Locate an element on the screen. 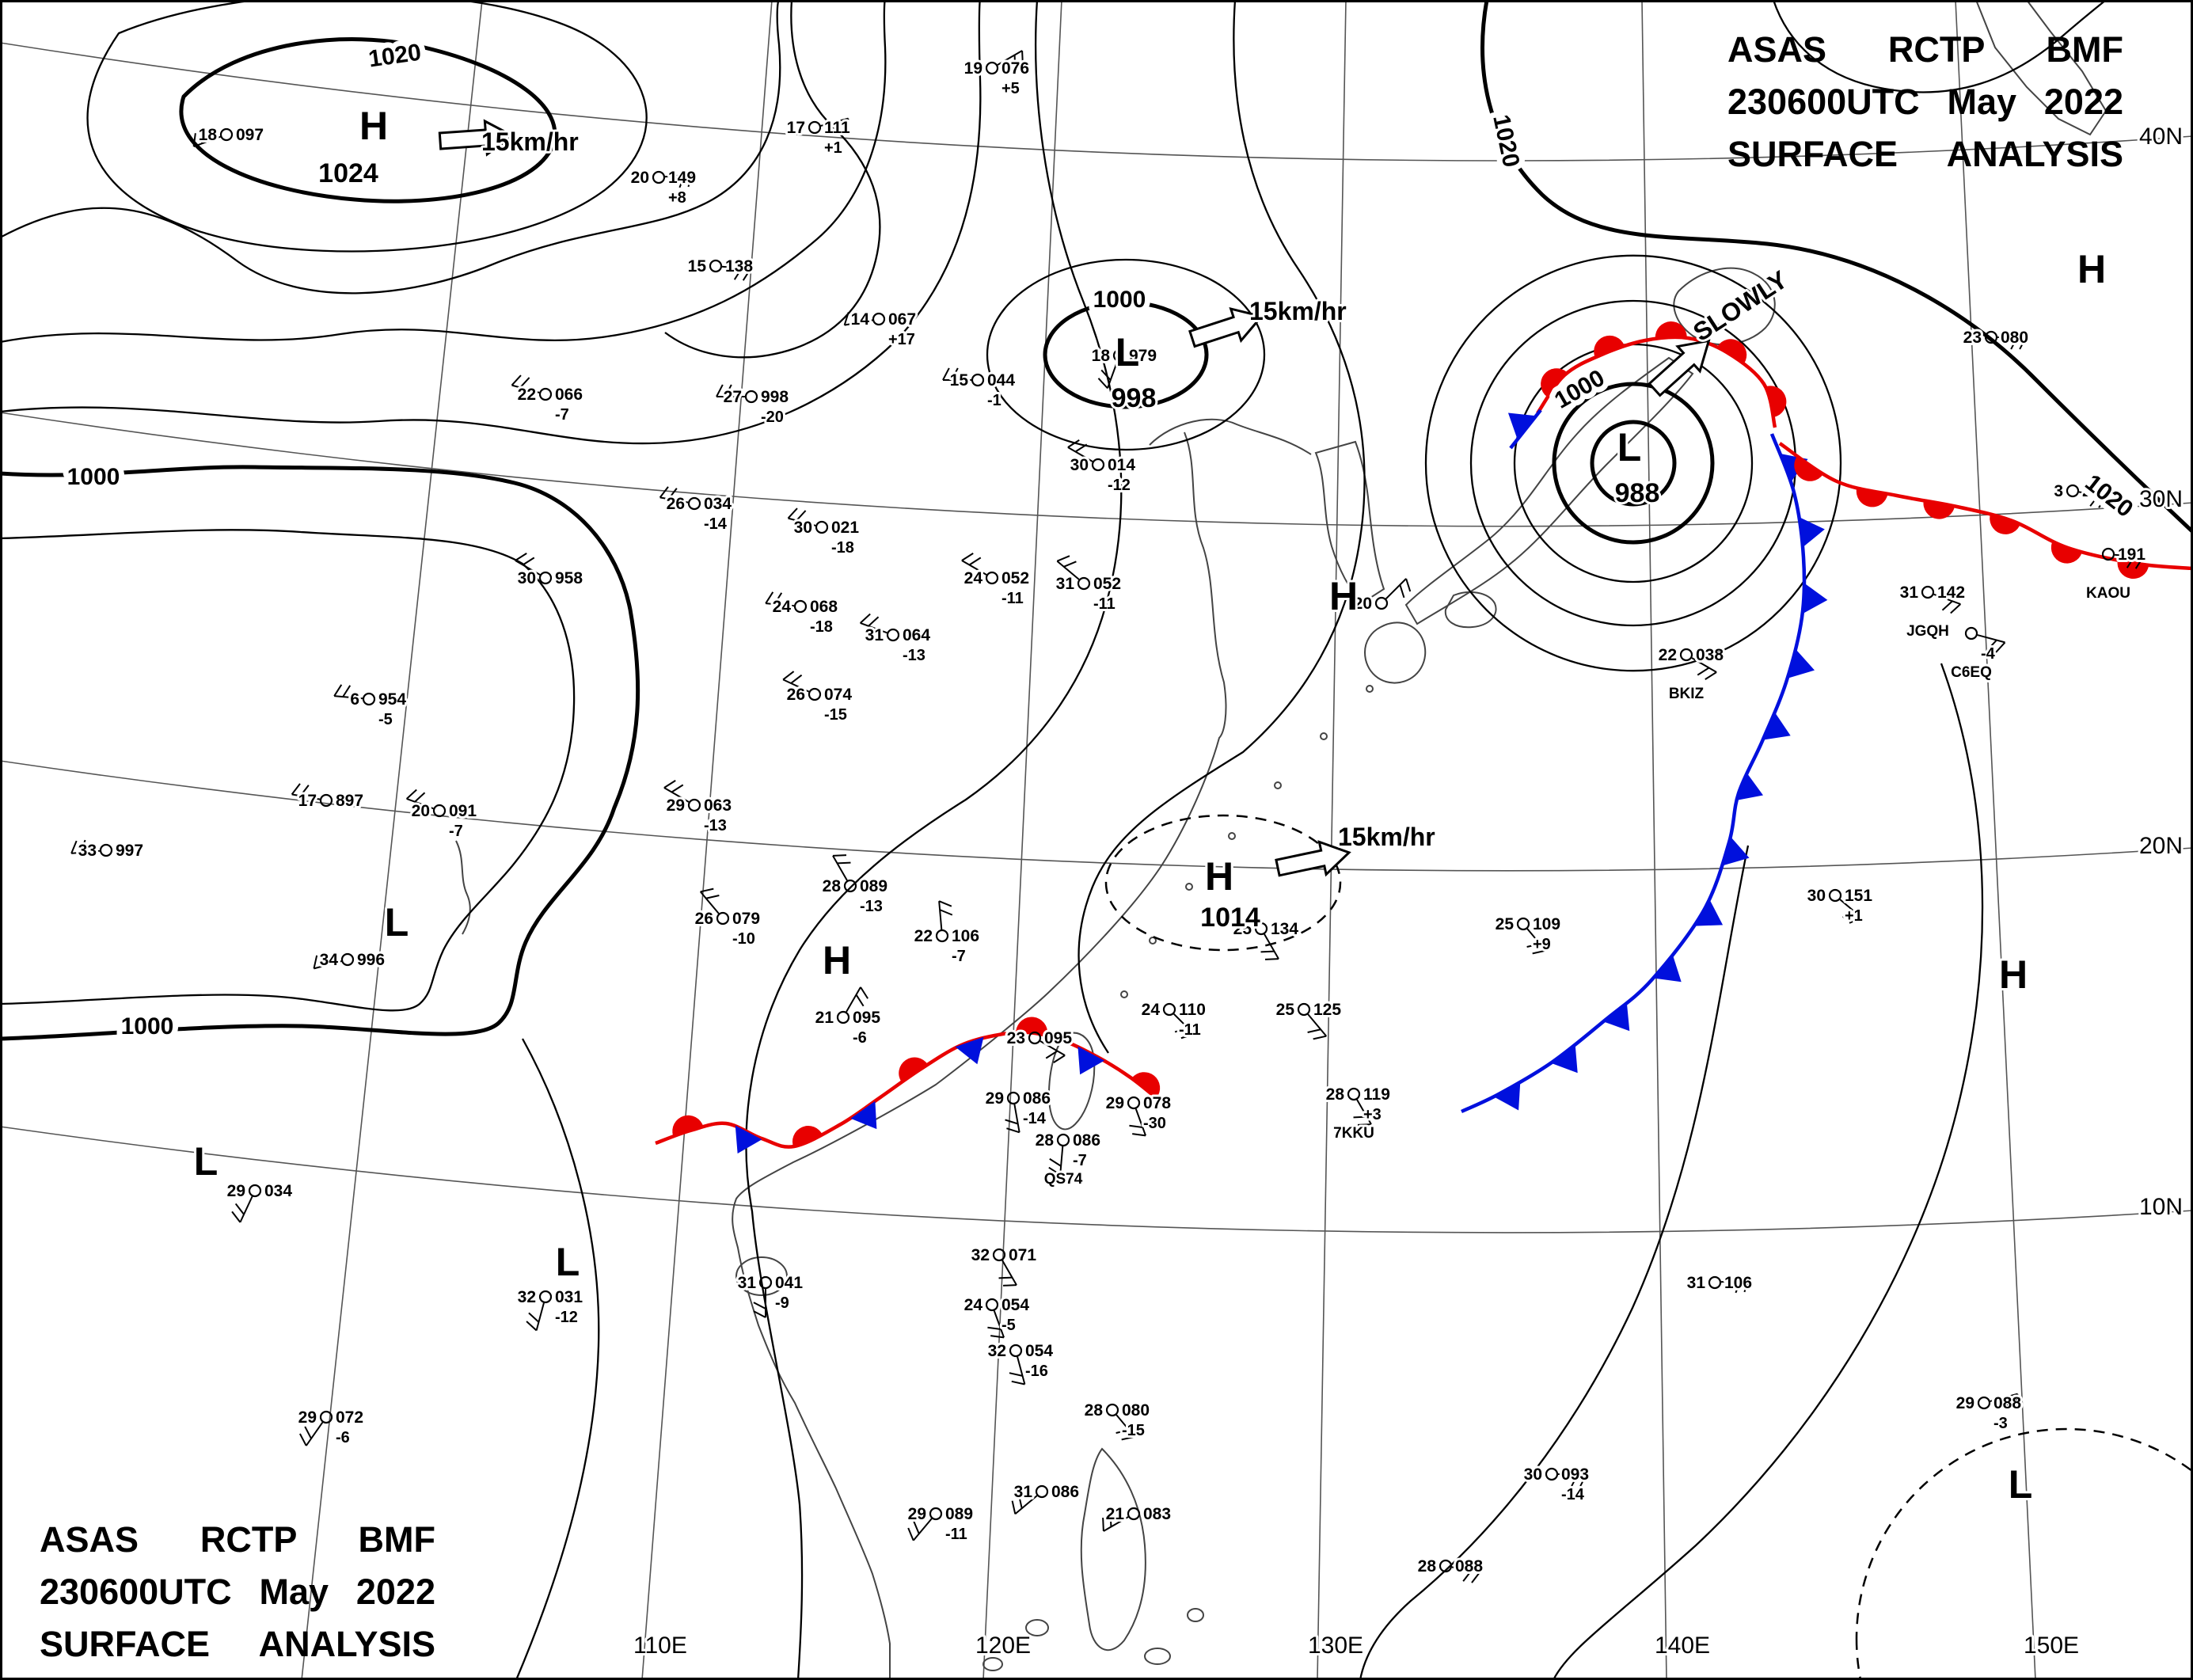 The width and height of the screenshot is (2193, 1680). station-temp: 29 is located at coordinates (1115, 1103).